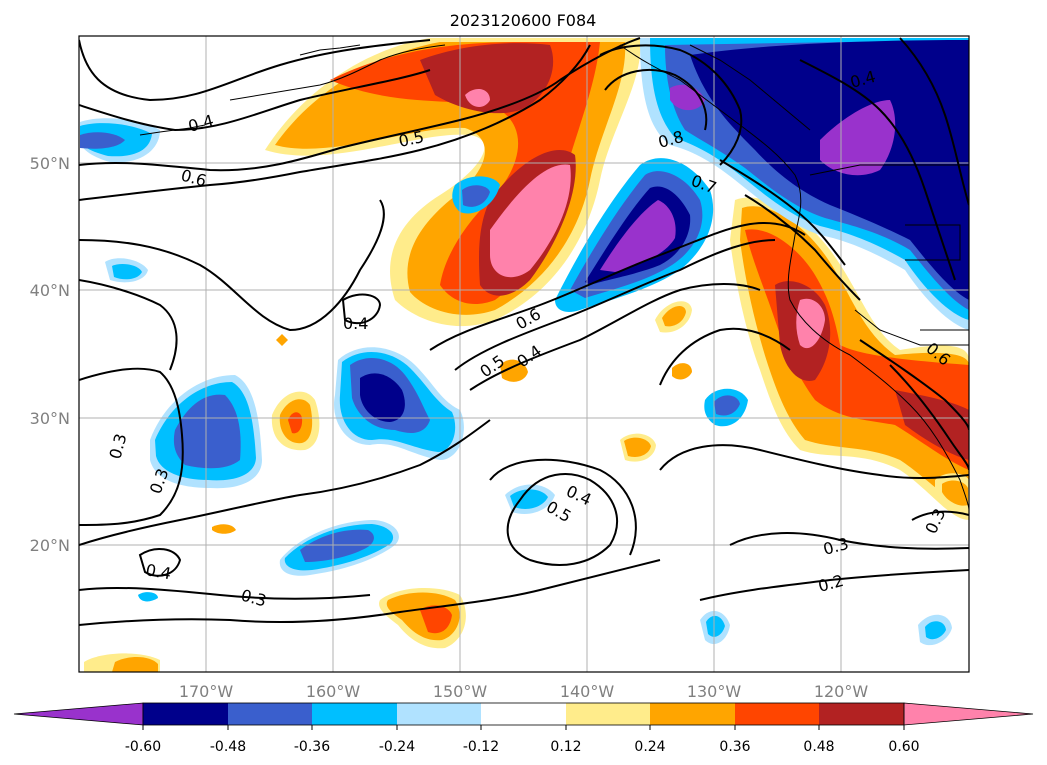  What do you see at coordinates (818, 747) in the screenshot?
I see `colorbar-label: 0.48` at bounding box center [818, 747].